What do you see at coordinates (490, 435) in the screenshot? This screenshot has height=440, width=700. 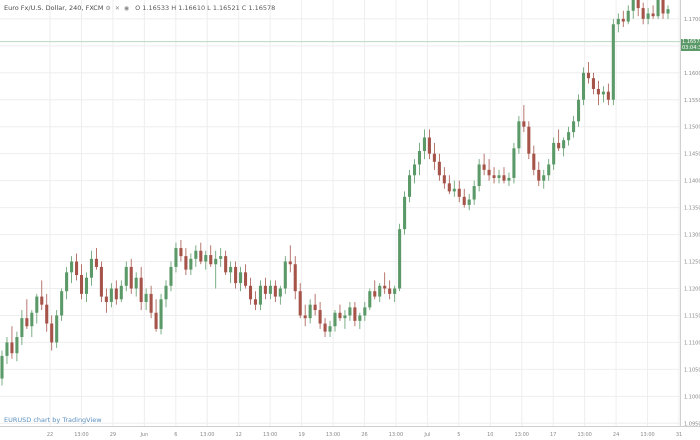 I see `x-tick-label: 10` at bounding box center [490, 435].